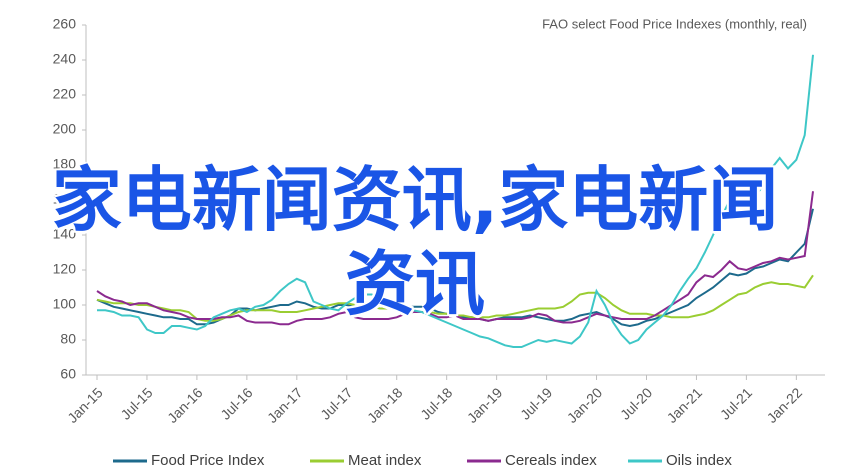 Image resolution: width=849 pixels, height=476 pixels. Describe the element at coordinates (65, 164) in the screenshot. I see `y-tick-label: 180` at that location.